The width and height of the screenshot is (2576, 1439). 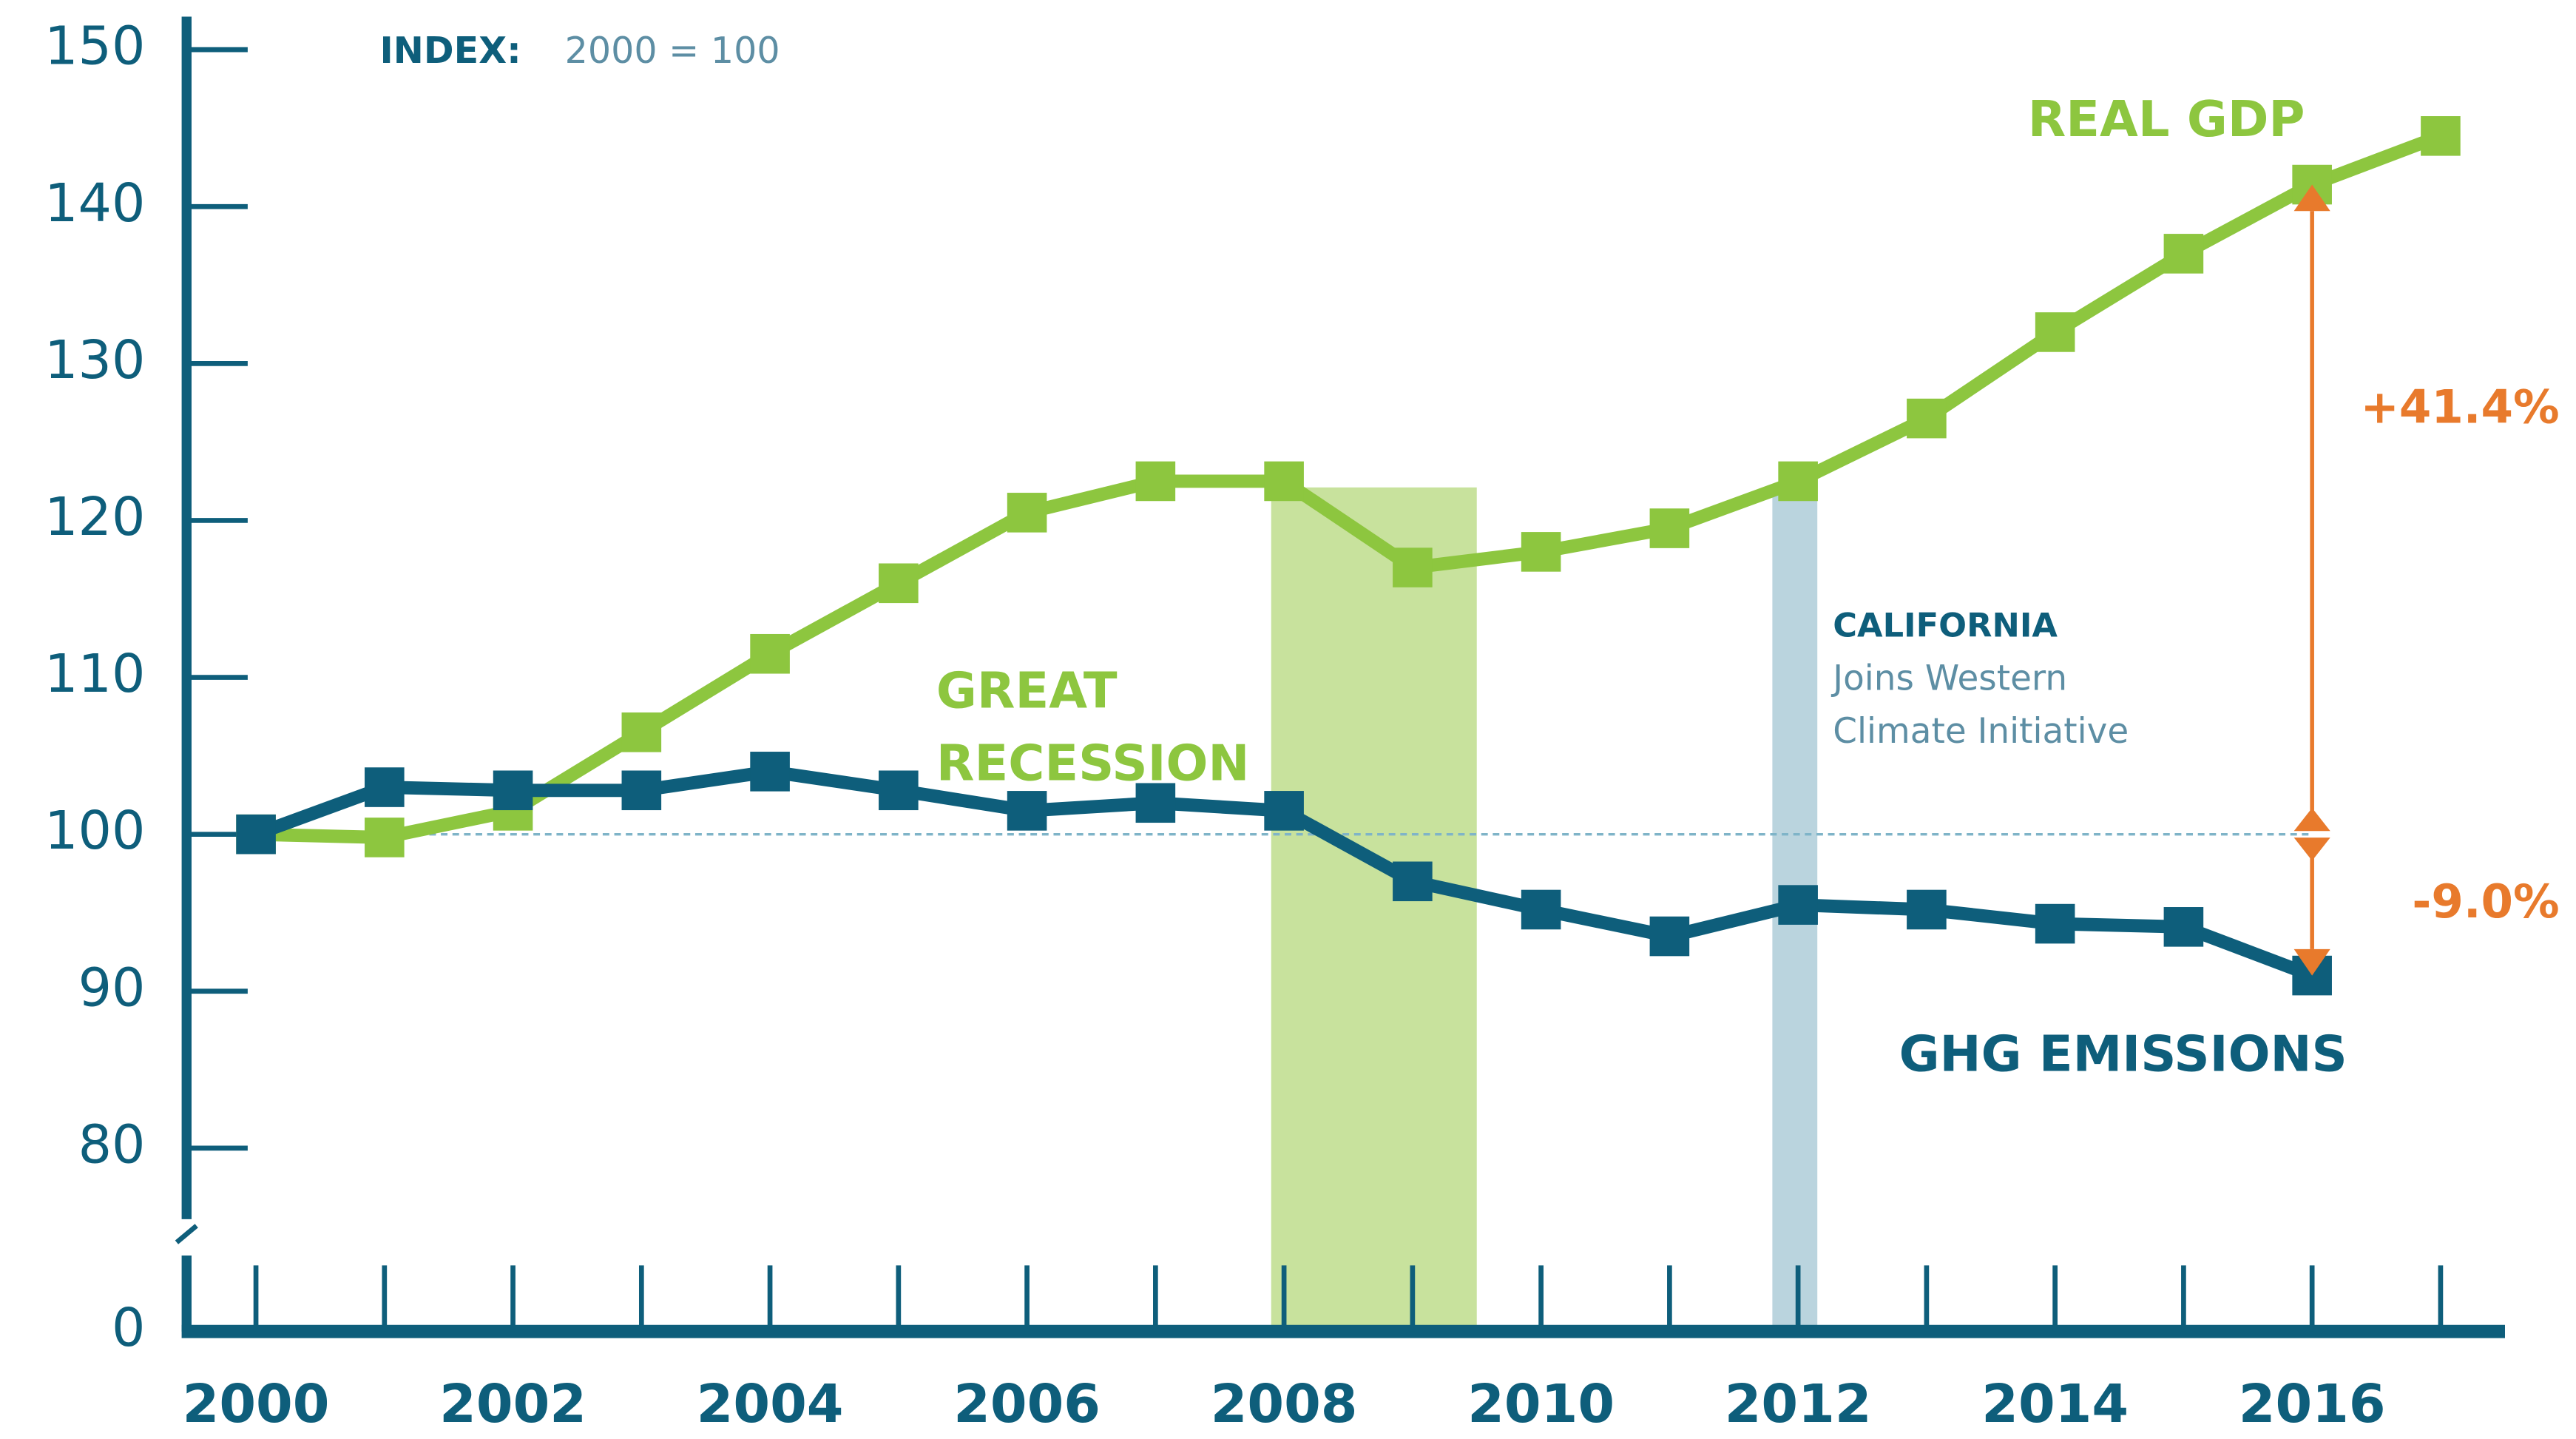 What do you see at coordinates (1798, 1404) in the screenshot?
I see `x-tick-label: 2012` at bounding box center [1798, 1404].